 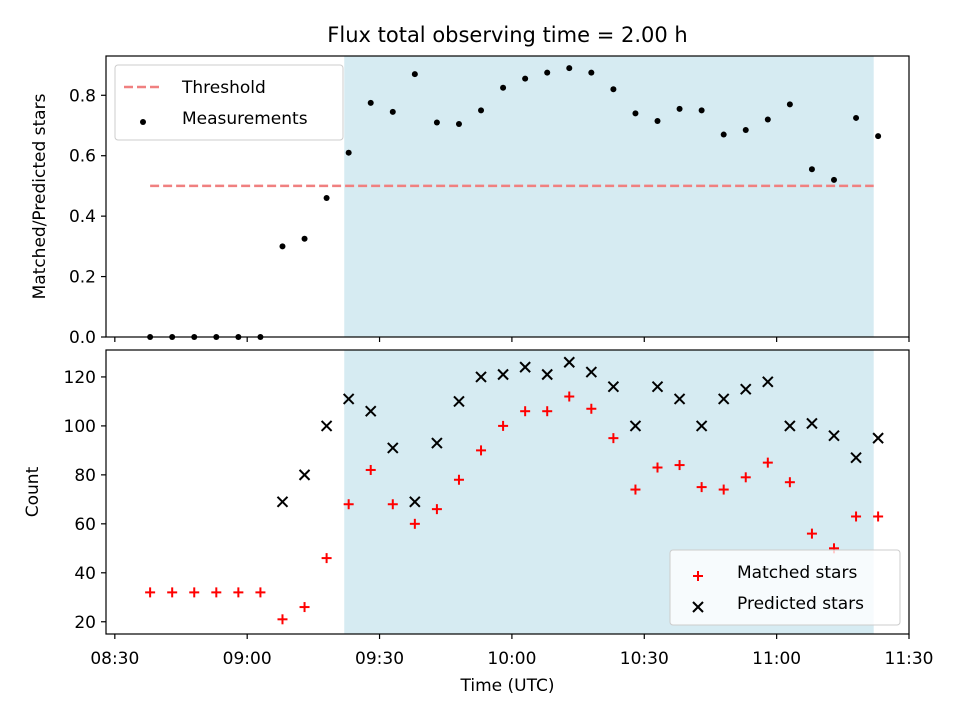 What do you see at coordinates (245, 119) in the screenshot?
I see `legend-label: Measurements` at bounding box center [245, 119].